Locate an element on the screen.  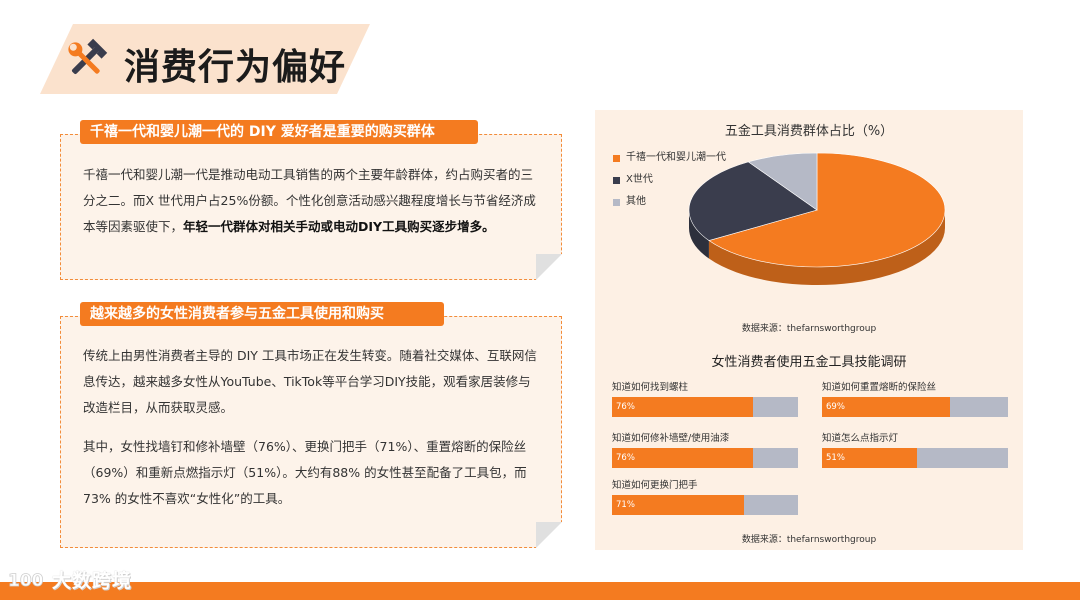
skill-bar-track: 69% is located at coordinates (915, 407).